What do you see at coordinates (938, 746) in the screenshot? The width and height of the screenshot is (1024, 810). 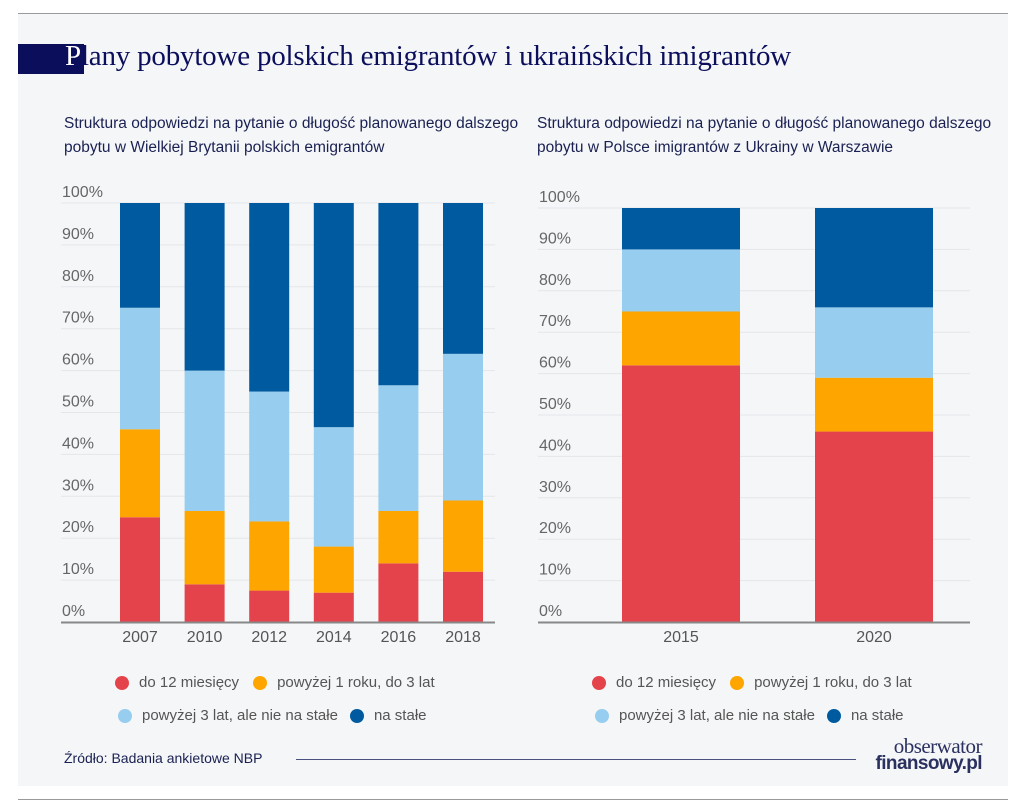 I see `logo-top-text: obserwator` at bounding box center [938, 746].